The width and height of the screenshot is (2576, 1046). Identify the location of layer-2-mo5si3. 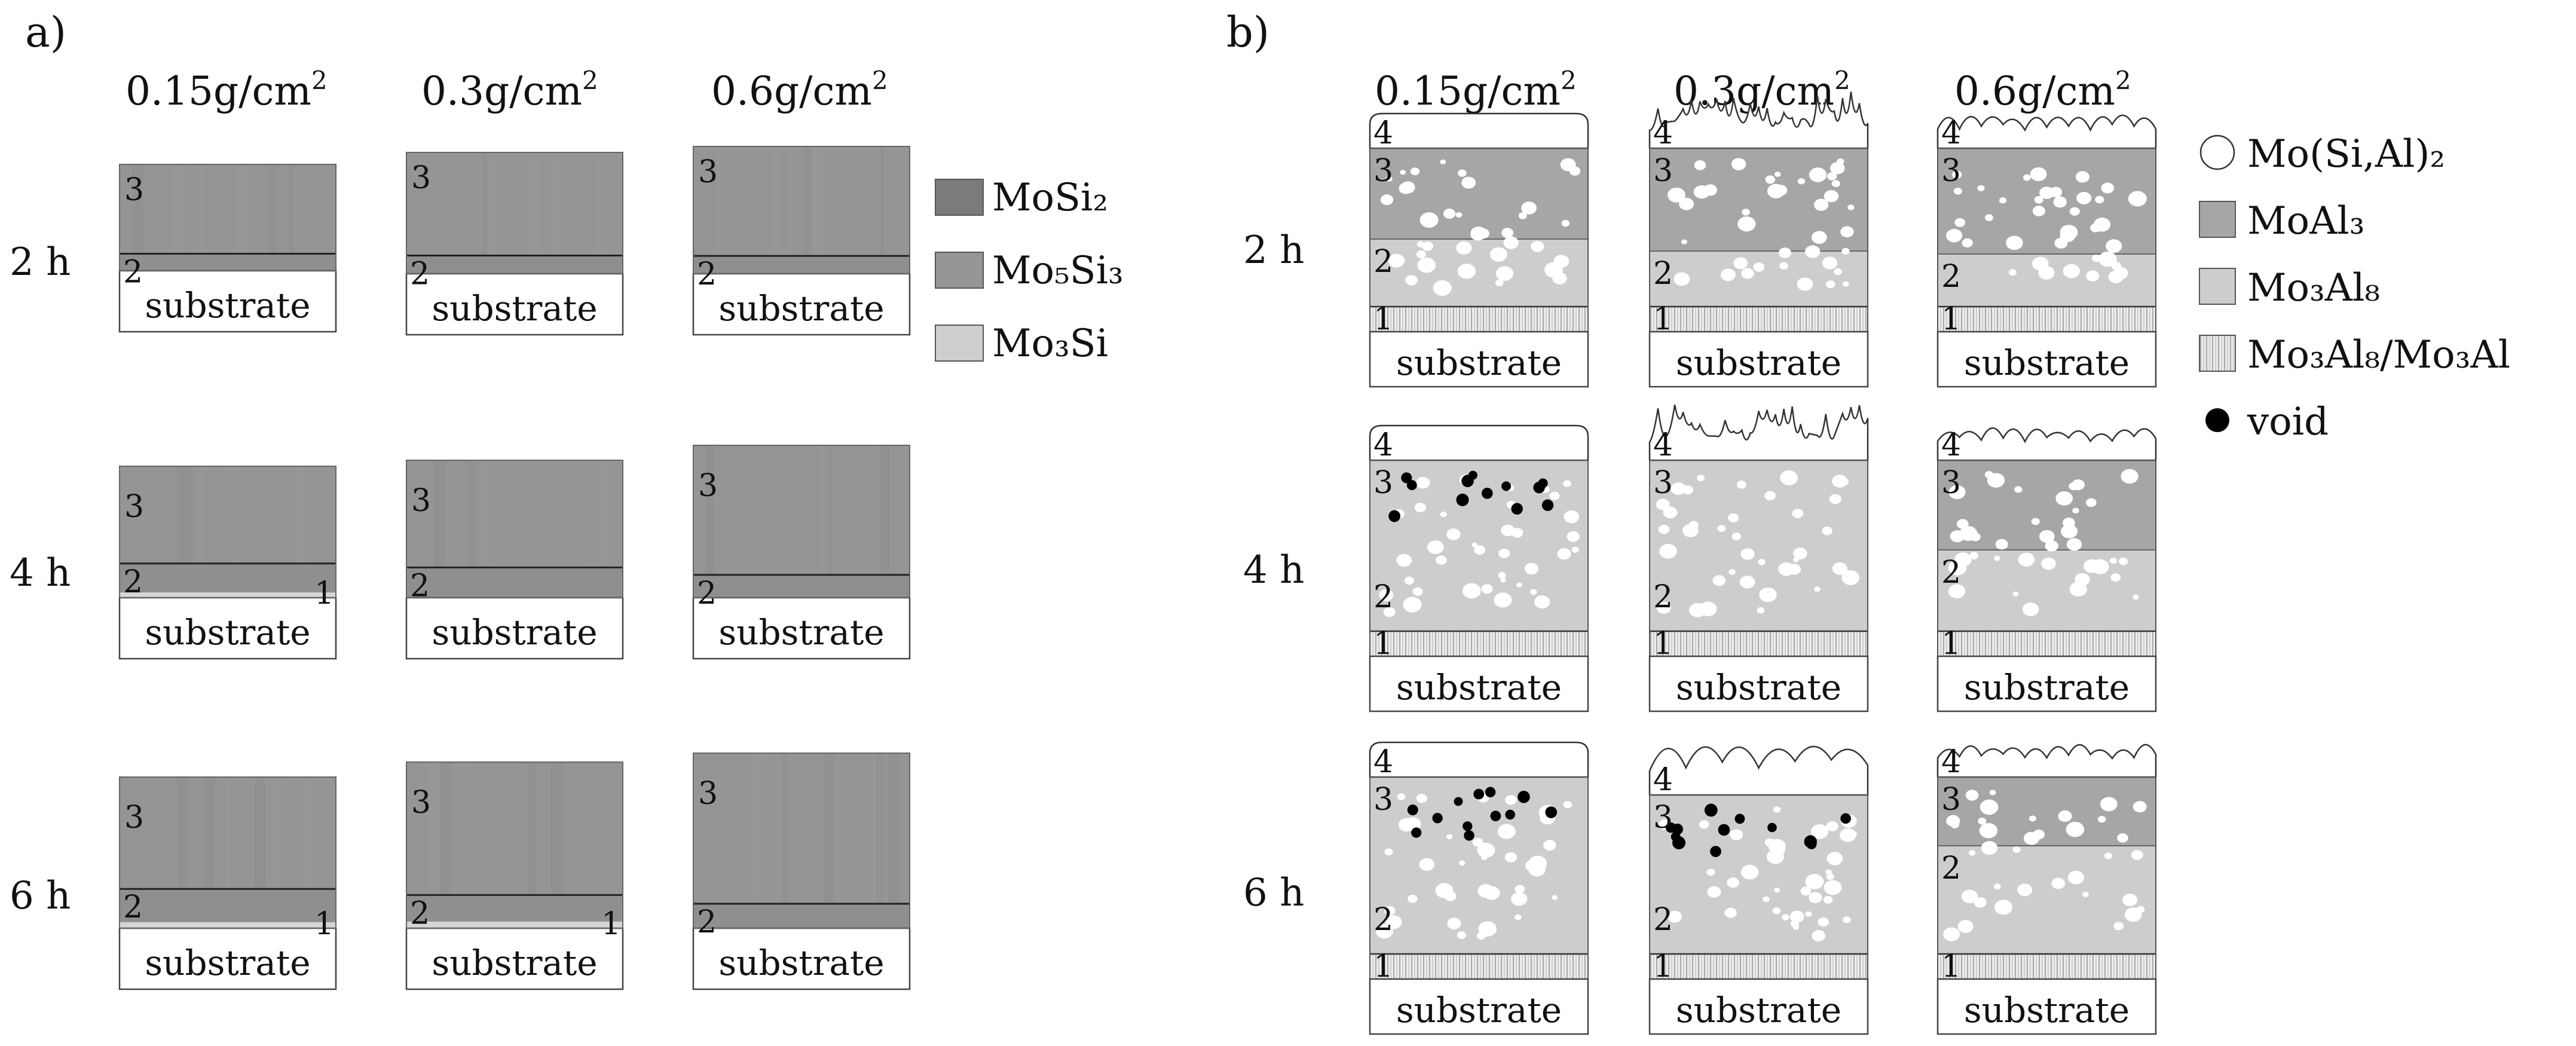
(801, 916).